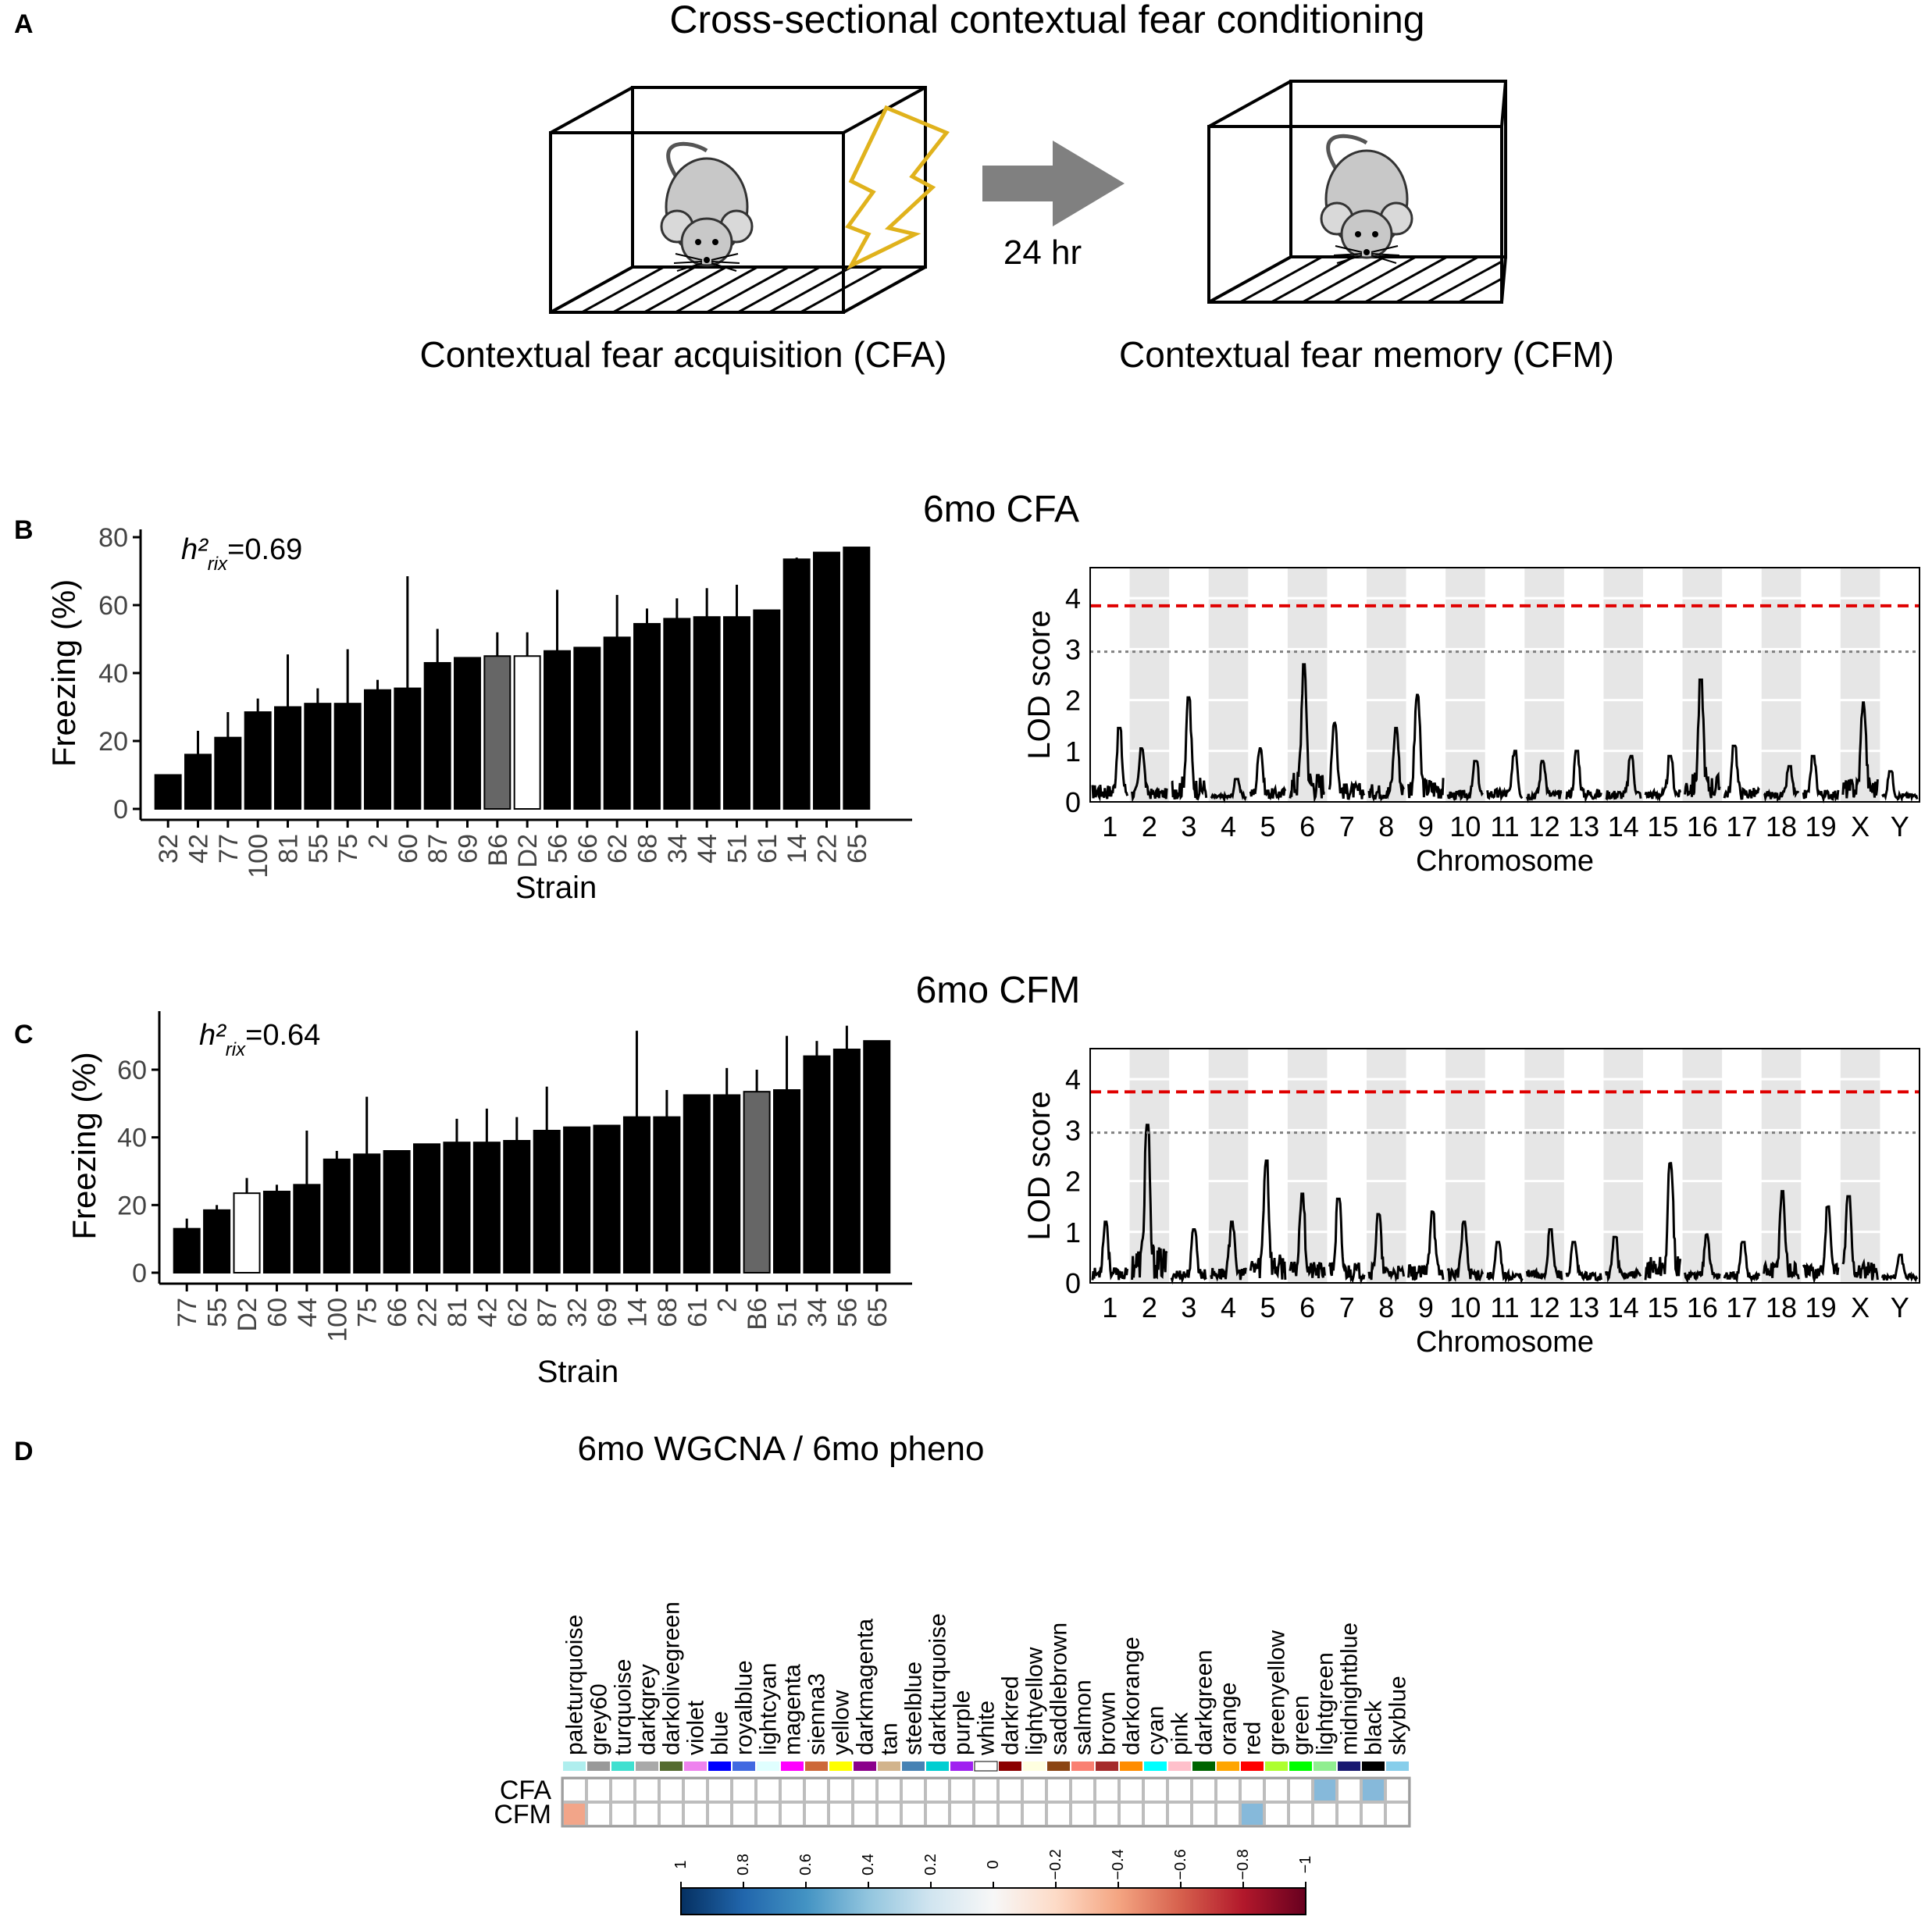 Image resolution: width=1932 pixels, height=1920 pixels. Describe the element at coordinates (987, 1728) in the screenshot. I see `module-label-white: white` at that location.